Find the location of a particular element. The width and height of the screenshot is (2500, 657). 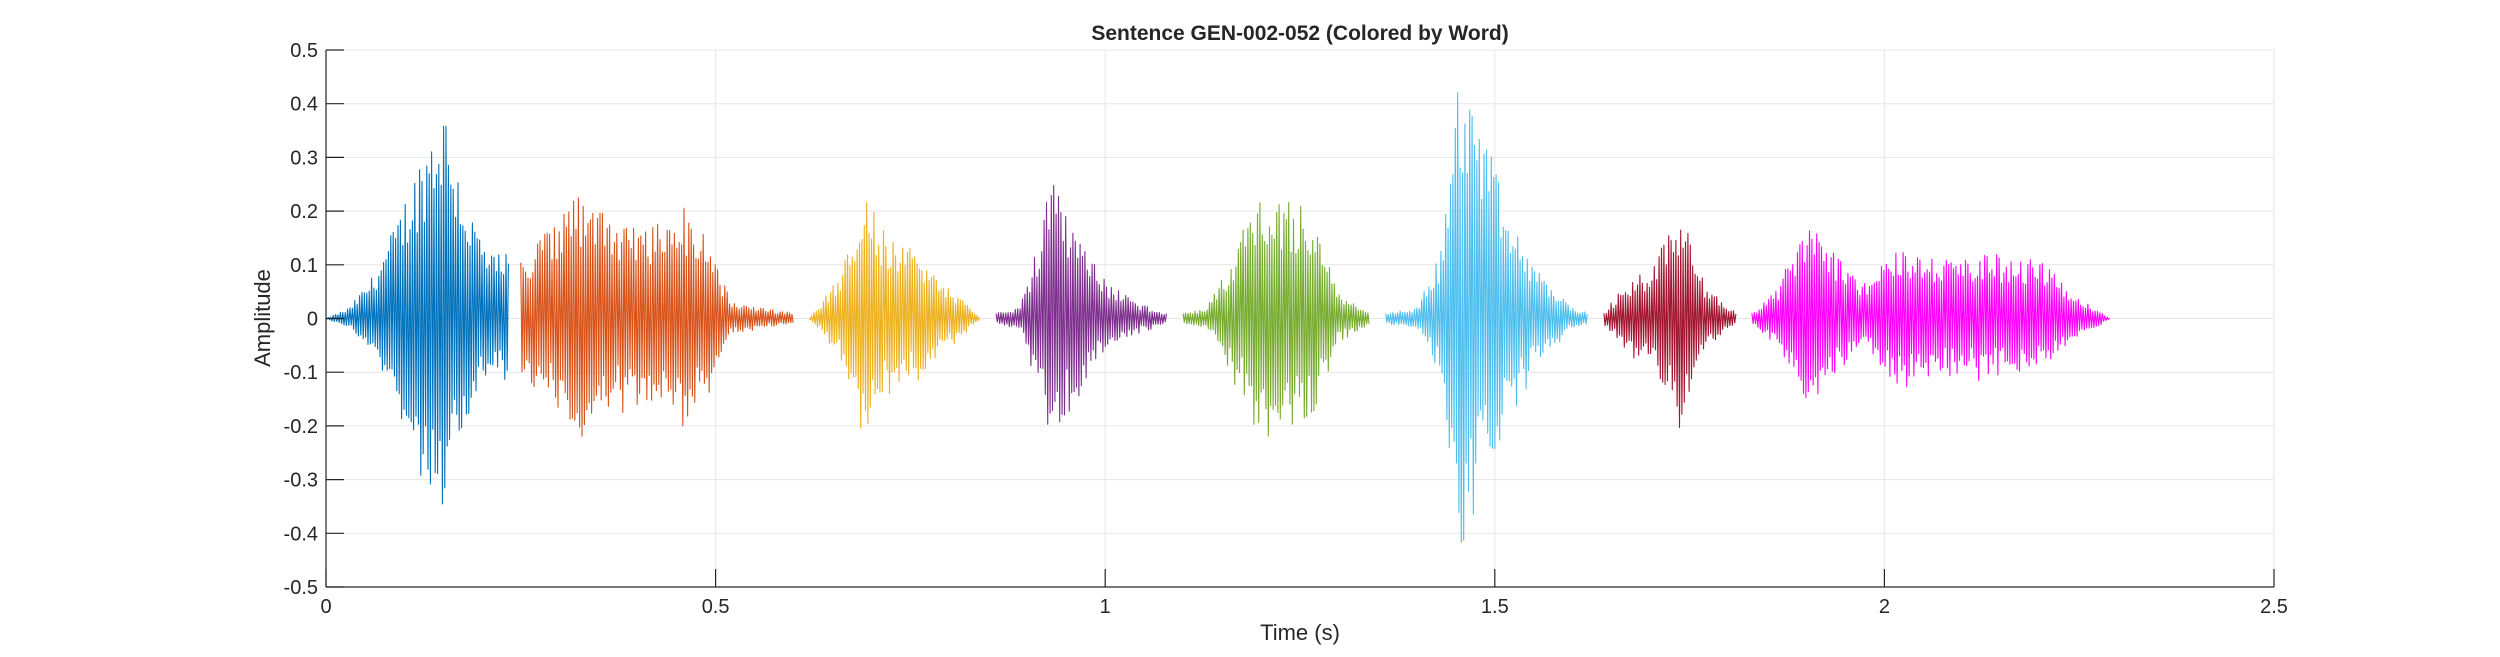

y-tick-label: 0.4 is located at coordinates (304, 105).